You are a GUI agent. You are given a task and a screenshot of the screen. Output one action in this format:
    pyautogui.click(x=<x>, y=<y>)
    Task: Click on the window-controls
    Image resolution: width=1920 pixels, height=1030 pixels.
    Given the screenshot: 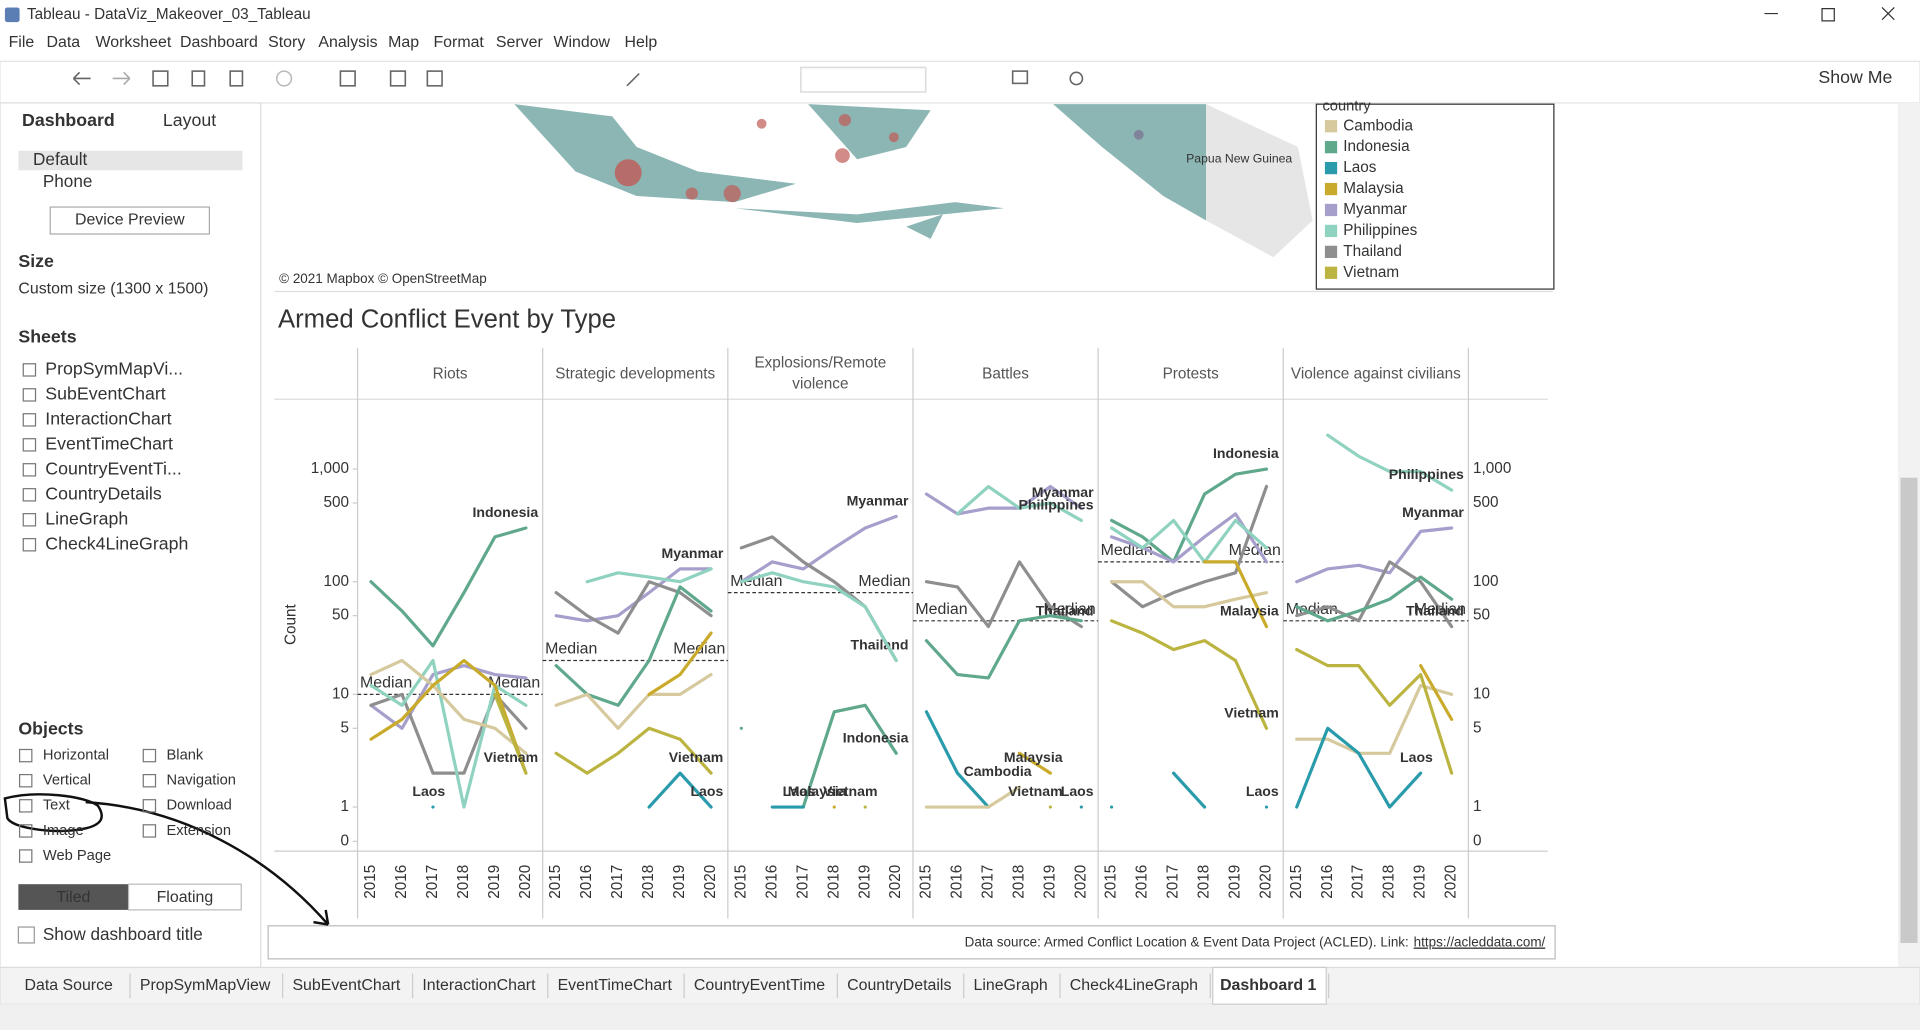 What is the action you would take?
    pyautogui.click(x=1829, y=14)
    